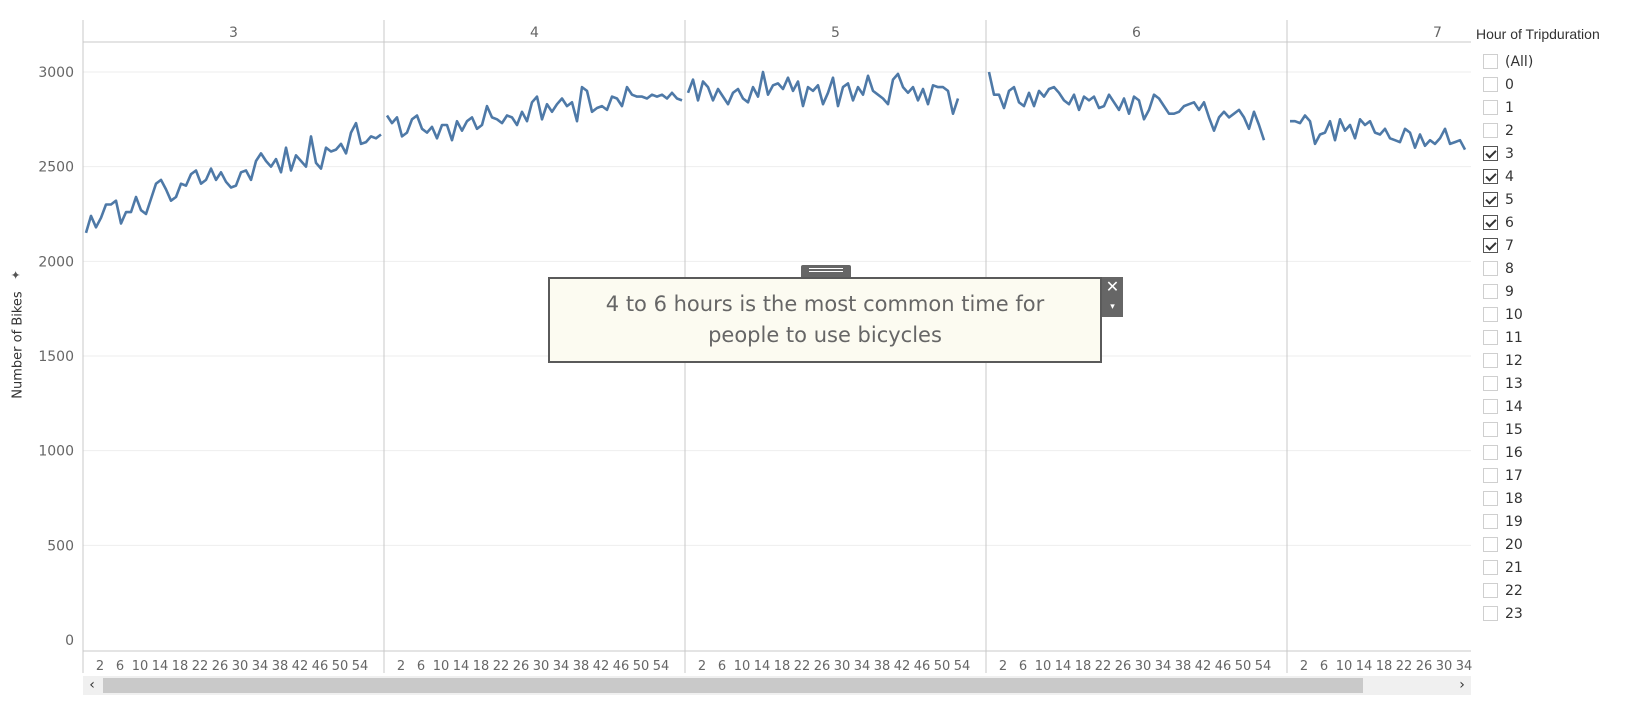 The image size is (1631, 711). What do you see at coordinates (1553, 61) in the screenshot?
I see `legend-item: (All)` at bounding box center [1553, 61].